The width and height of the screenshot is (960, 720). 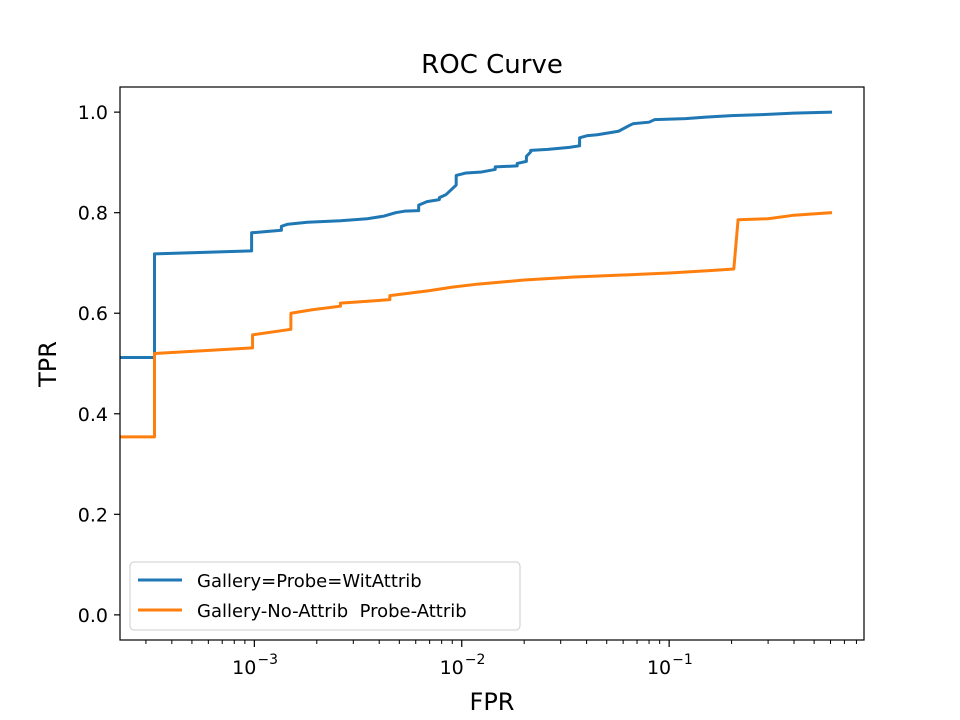 I want to click on x-tick-label-base-2: 10, so click(x=659, y=668).